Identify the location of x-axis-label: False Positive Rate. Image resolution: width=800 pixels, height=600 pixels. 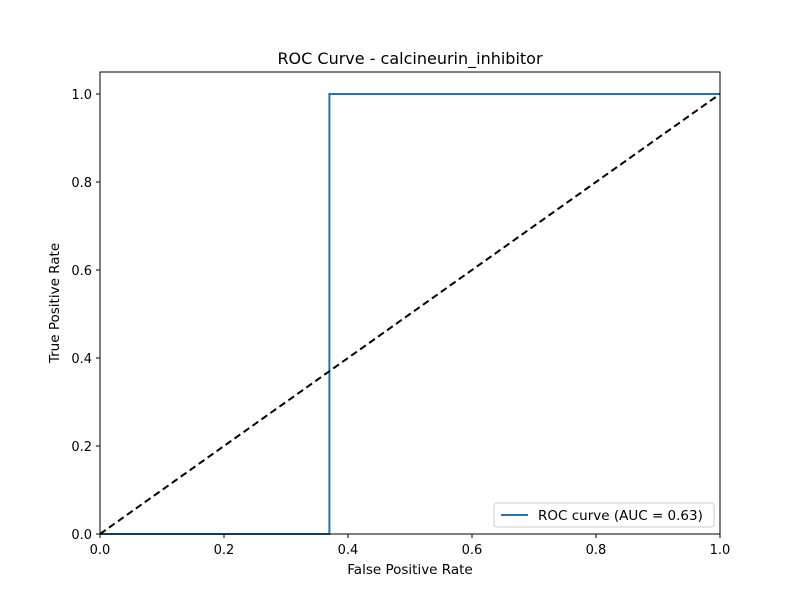
(409, 570).